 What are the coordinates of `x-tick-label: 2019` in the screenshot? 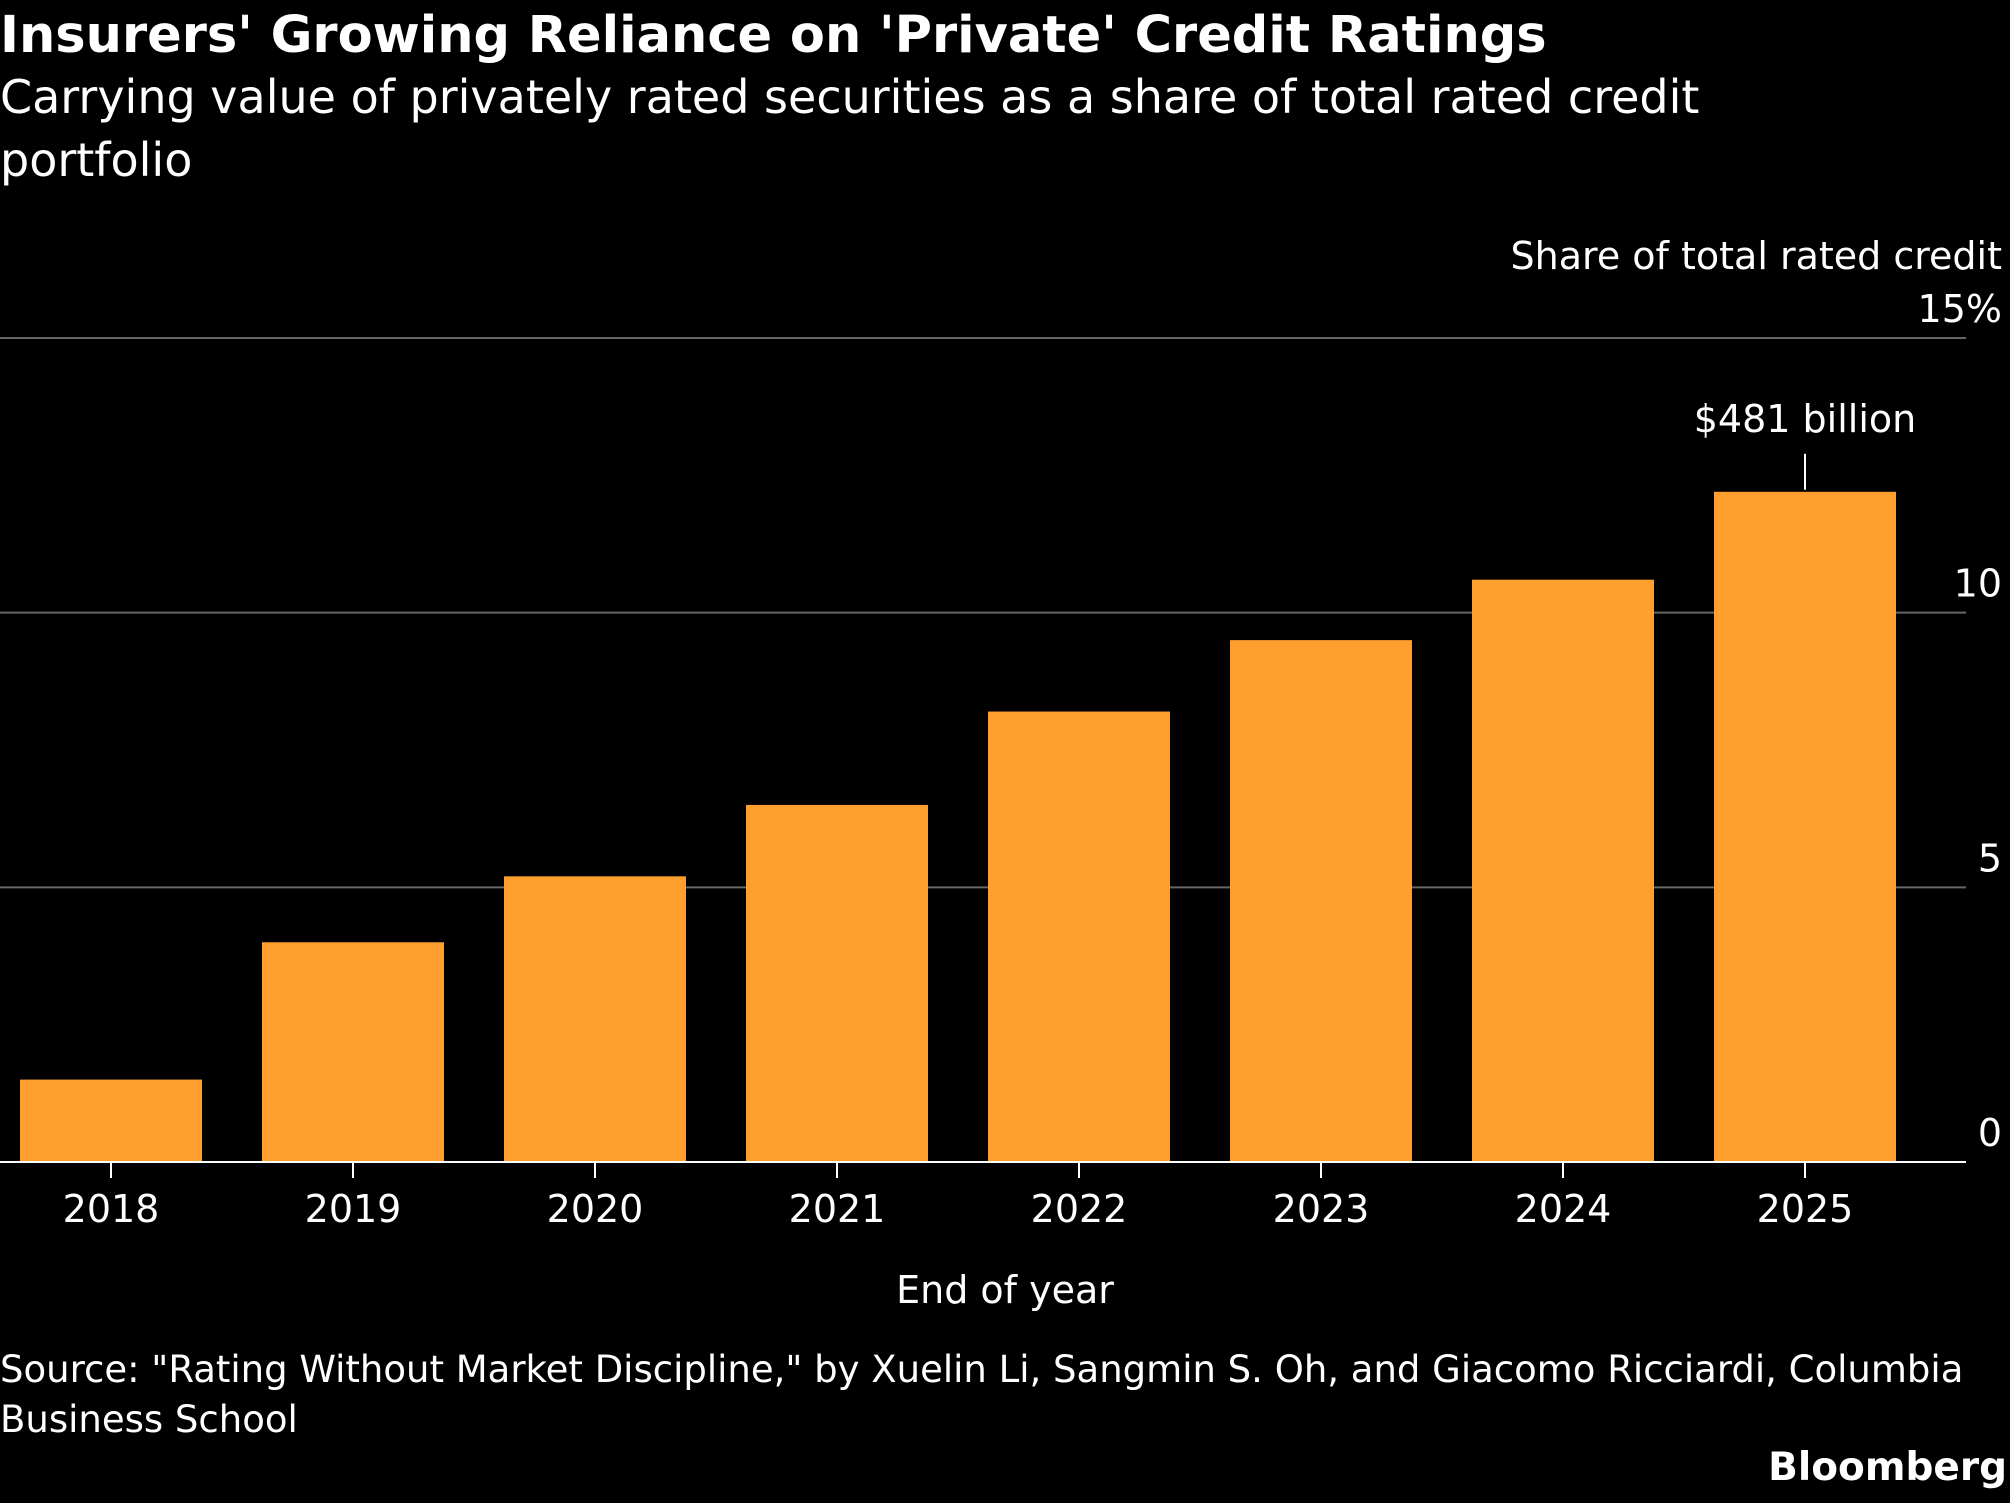 It's located at (353, 1209).